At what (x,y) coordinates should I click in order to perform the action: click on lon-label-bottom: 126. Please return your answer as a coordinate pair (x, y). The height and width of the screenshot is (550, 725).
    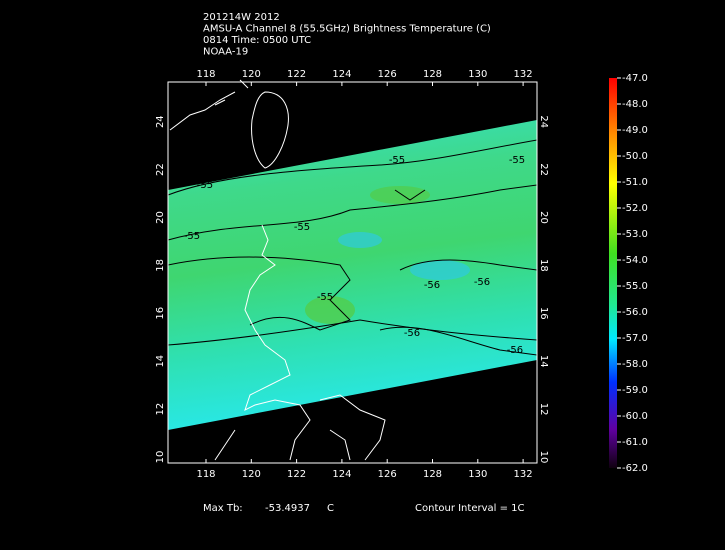
    Looking at the image, I should click on (387, 474).